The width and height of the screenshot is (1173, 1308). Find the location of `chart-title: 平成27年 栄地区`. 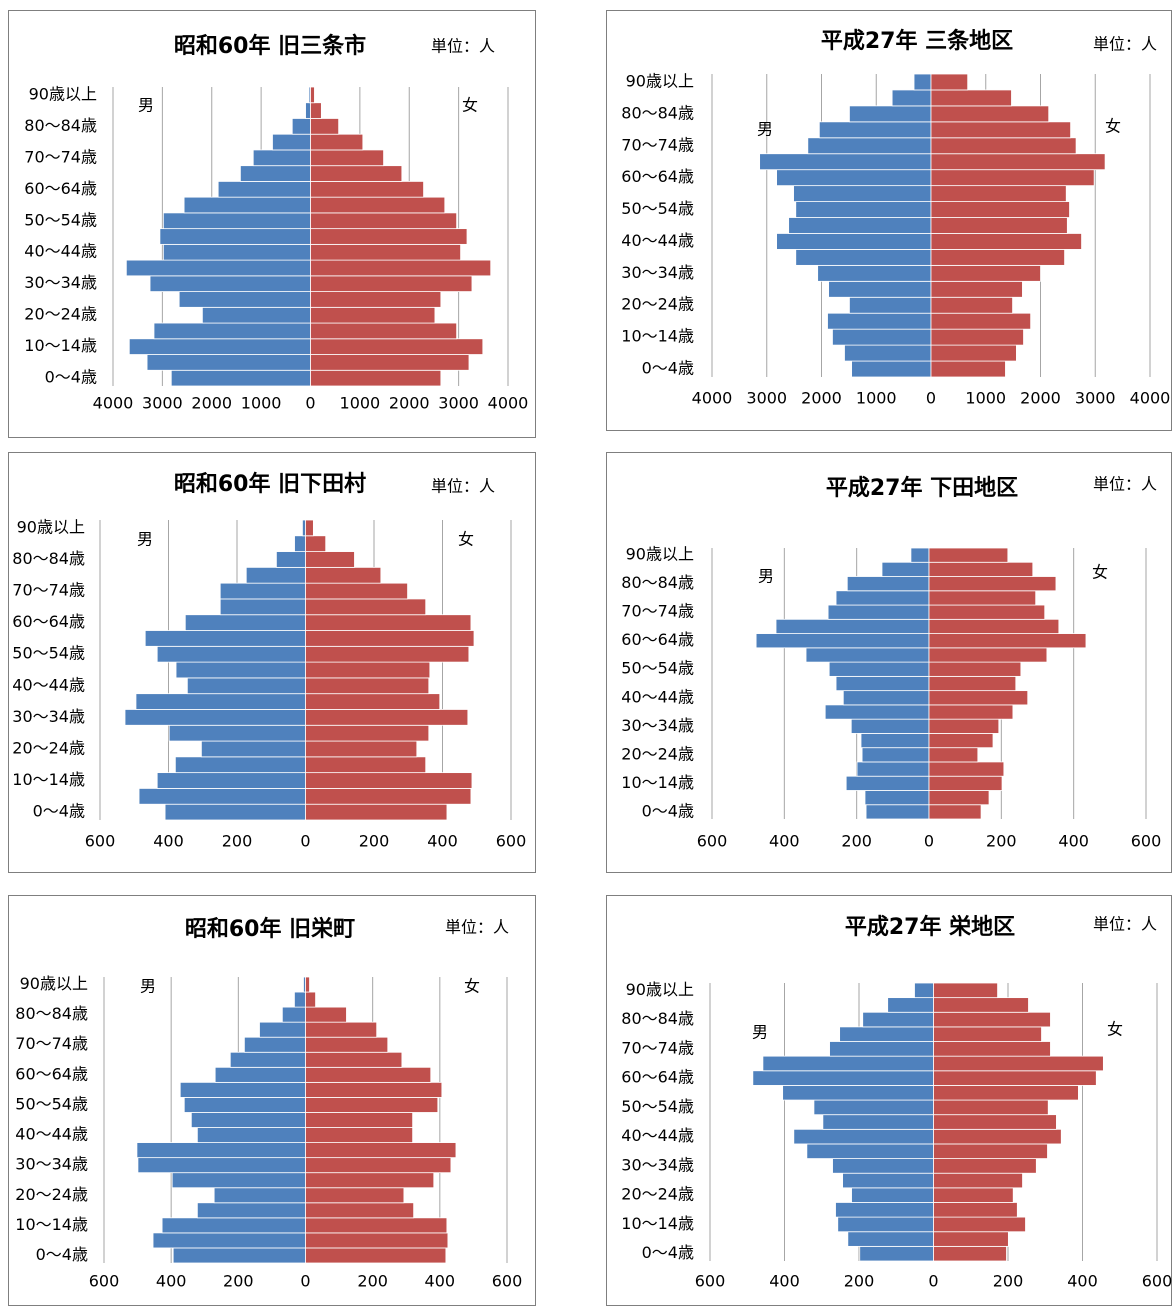

chart-title: 平成27年 栄地区 is located at coordinates (930, 927).